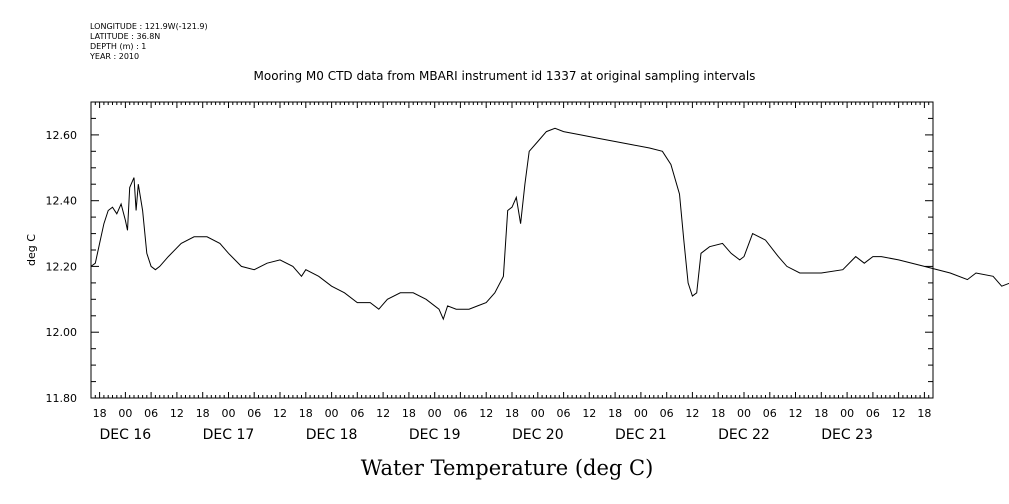  What do you see at coordinates (149, 26) in the screenshot?
I see `longitude-label: LONGITUDE : 121.9W(-121.9)` at bounding box center [149, 26].